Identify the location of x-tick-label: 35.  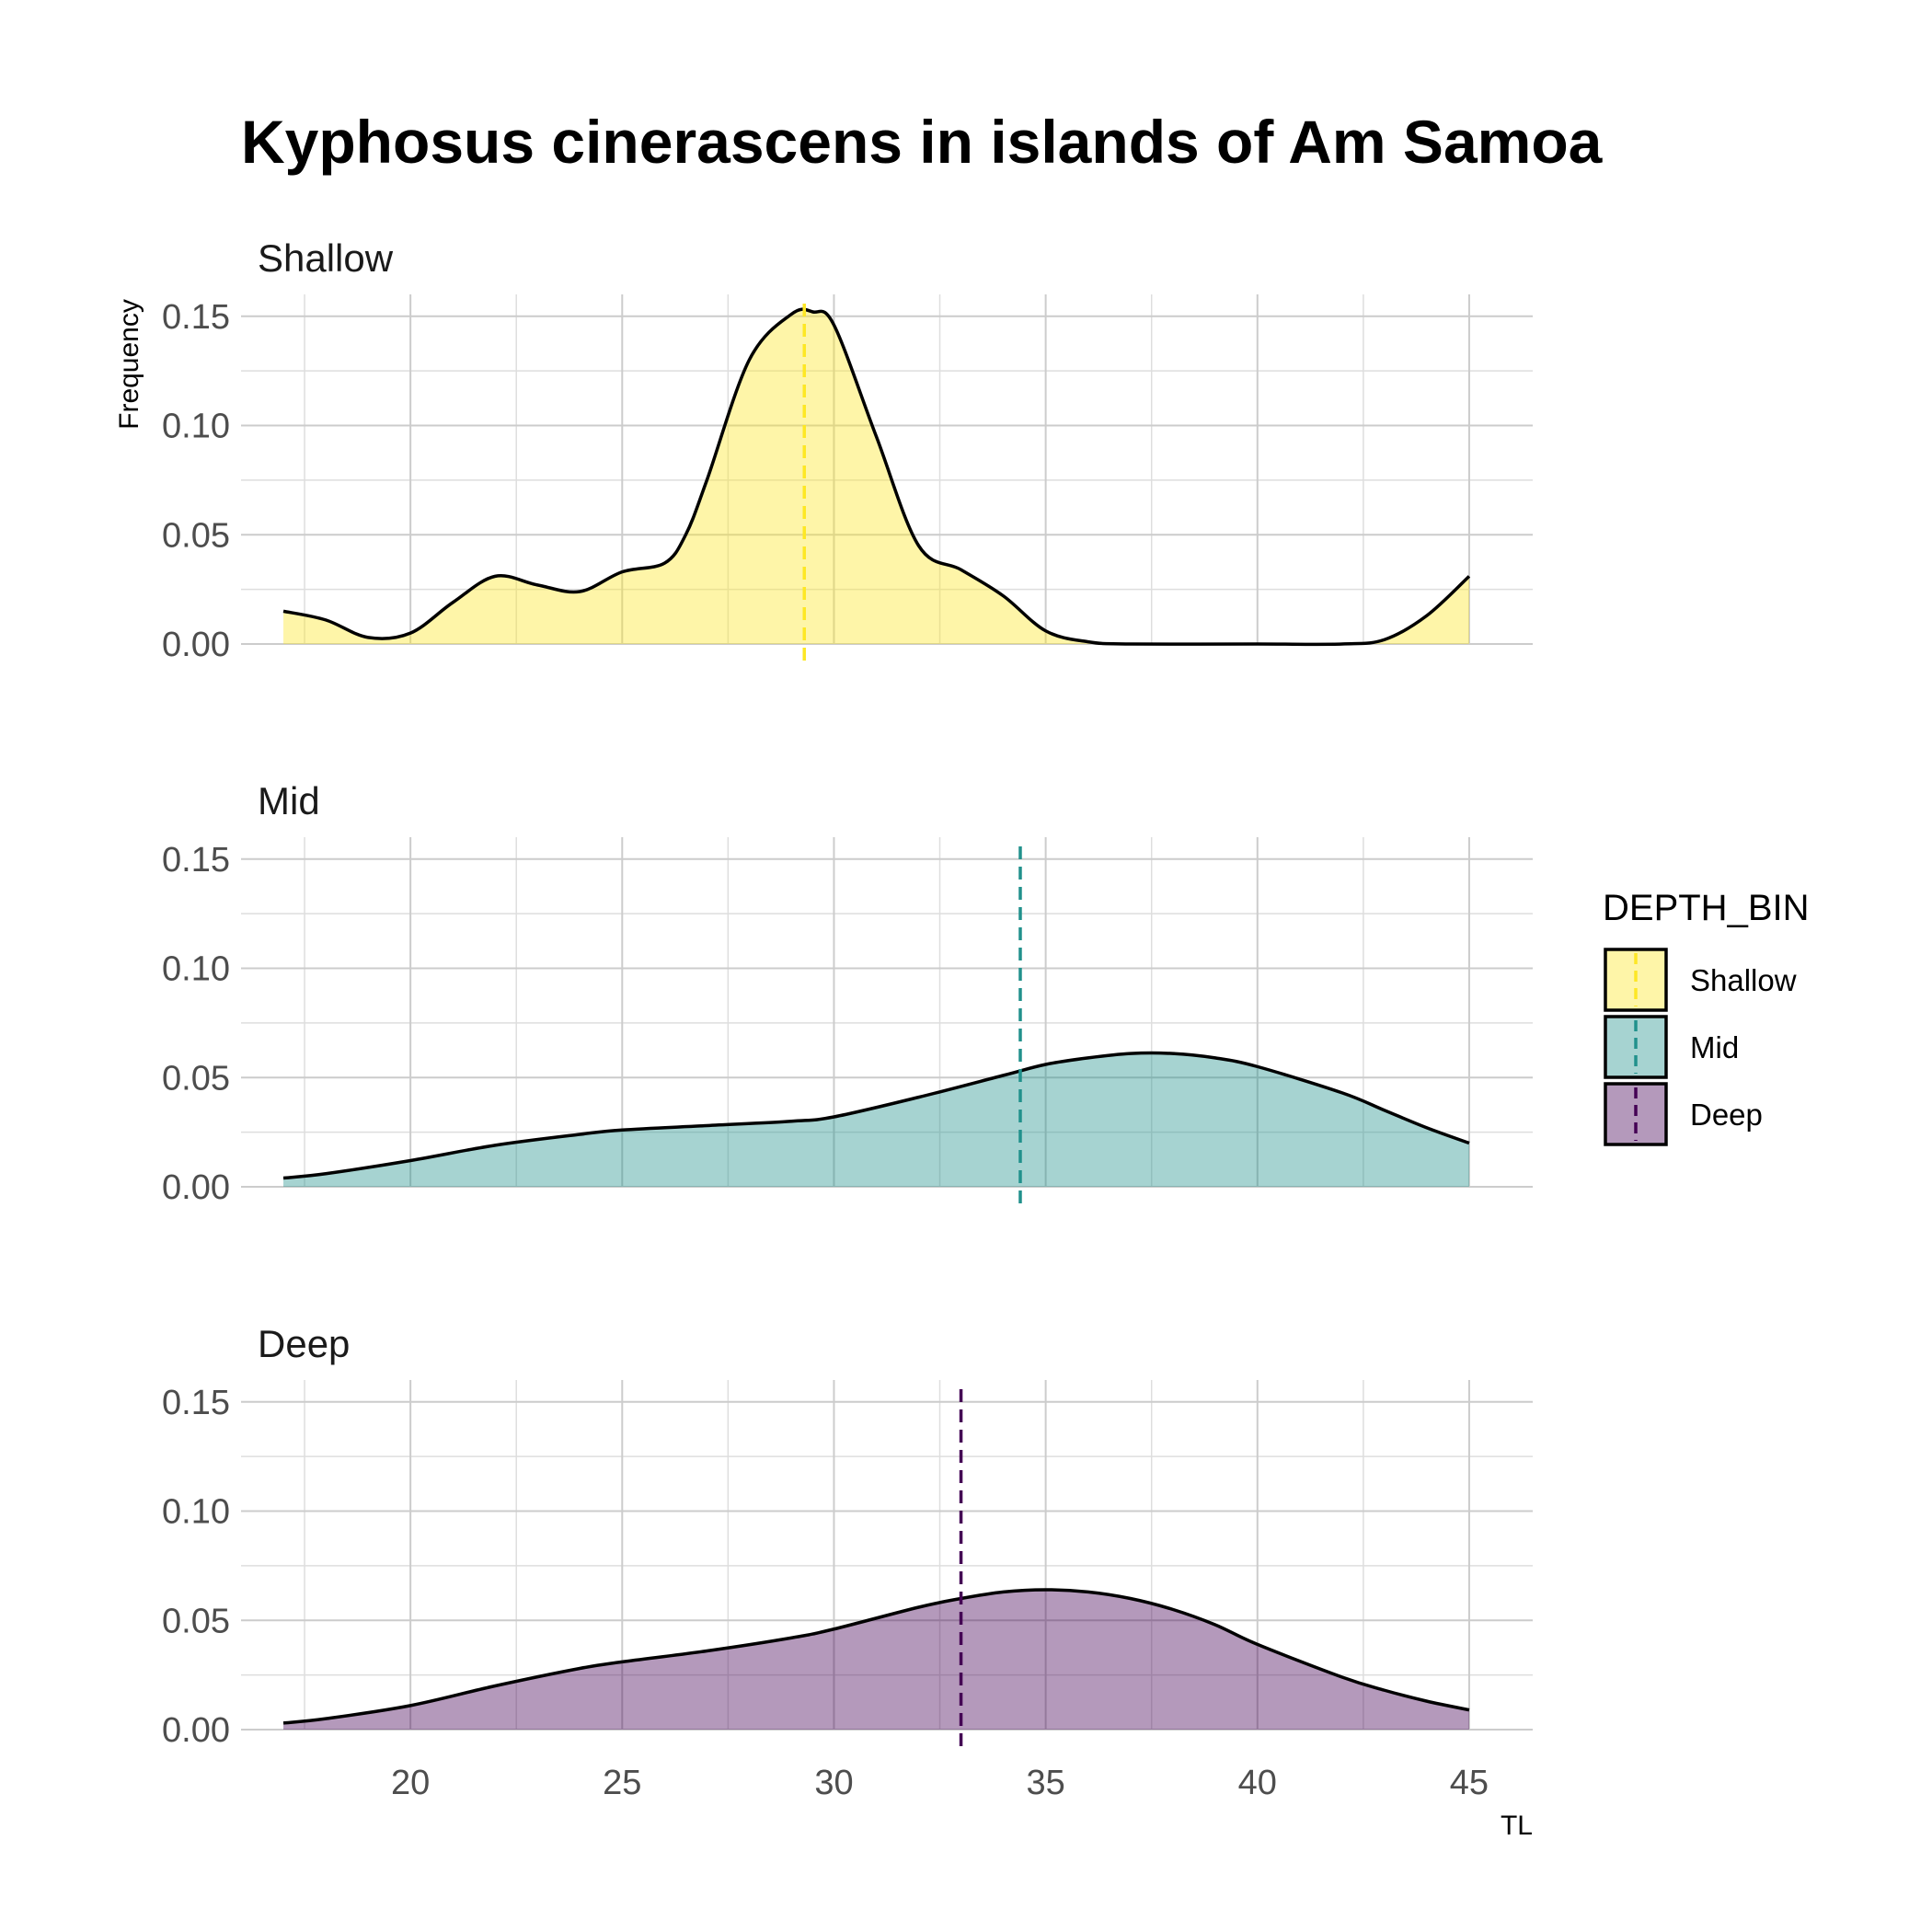
(1045, 1783).